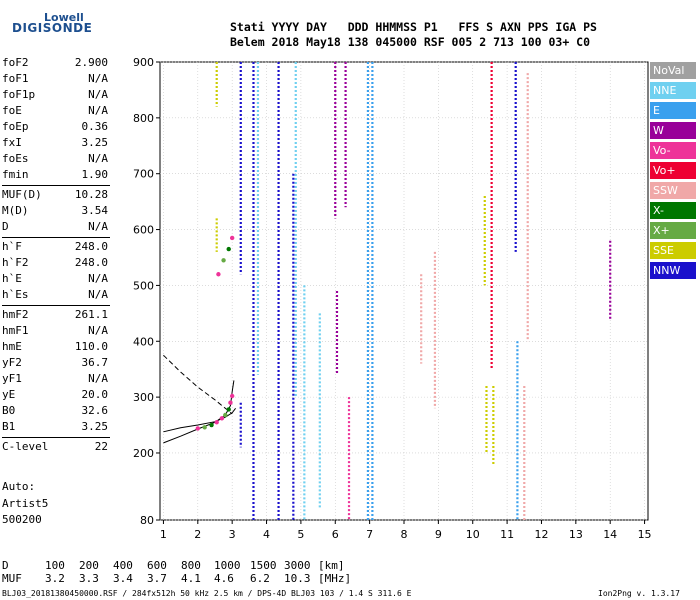 This screenshot has width=700, height=600. I want to click on param-row-18: yF2 36.7, so click(55, 364).